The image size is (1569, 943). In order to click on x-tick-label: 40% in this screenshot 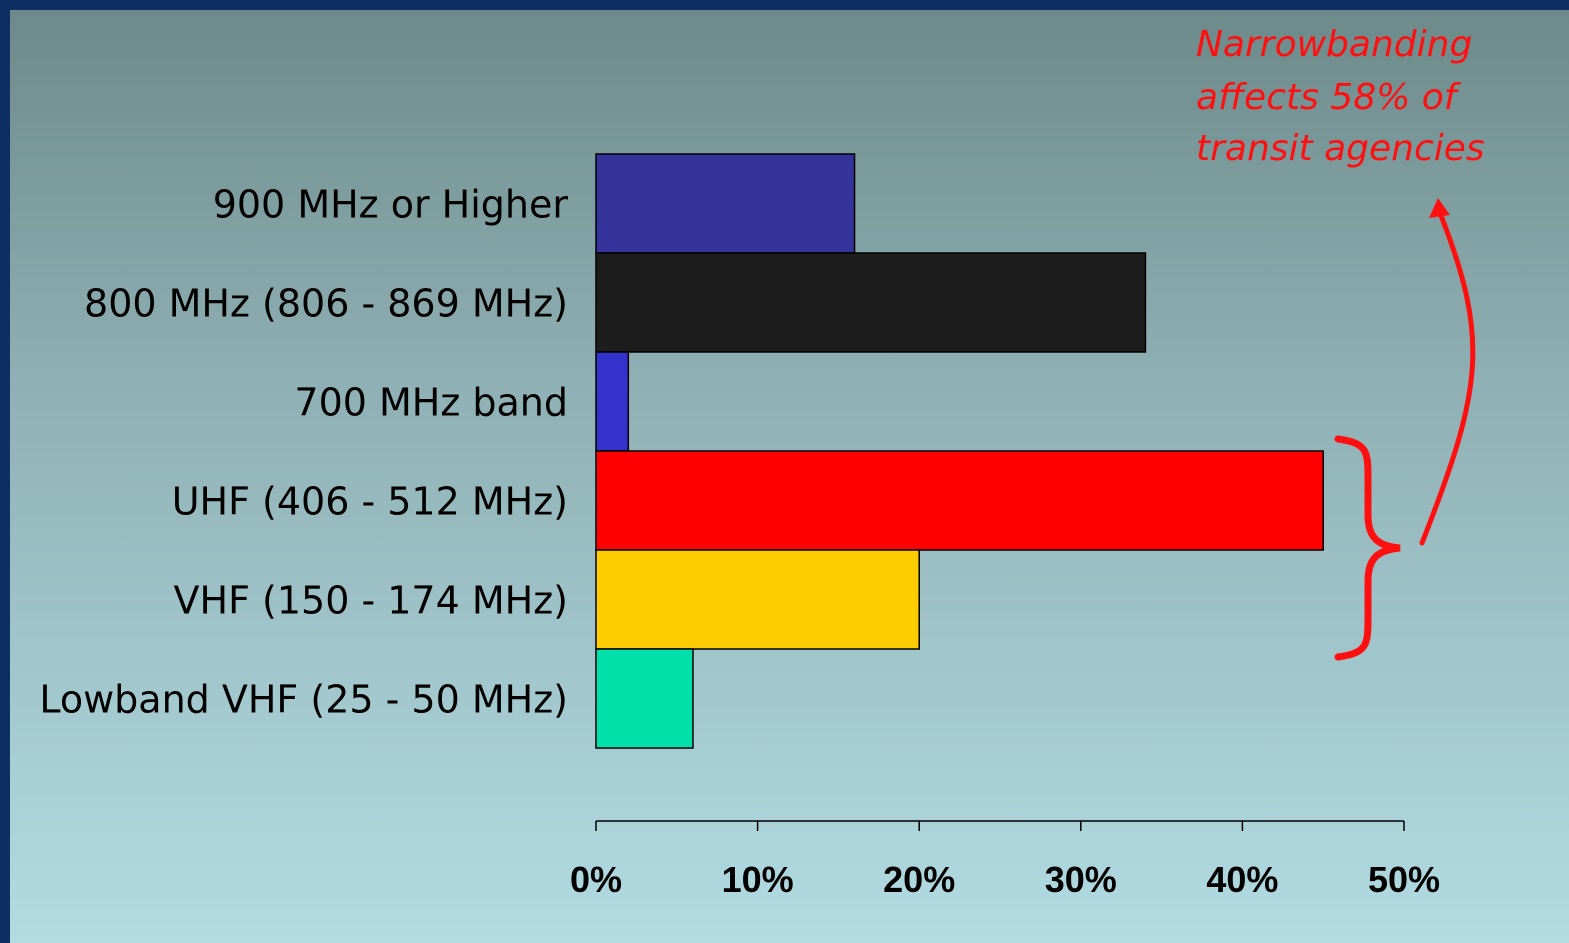, I will do `click(1242, 879)`.